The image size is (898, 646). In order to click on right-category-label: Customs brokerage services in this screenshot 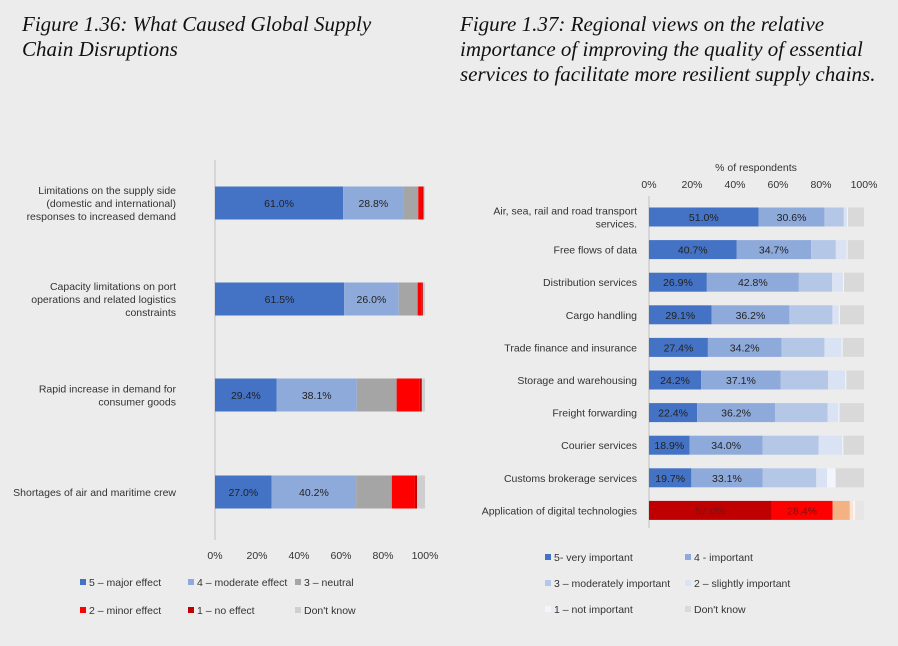, I will do `click(570, 479)`.